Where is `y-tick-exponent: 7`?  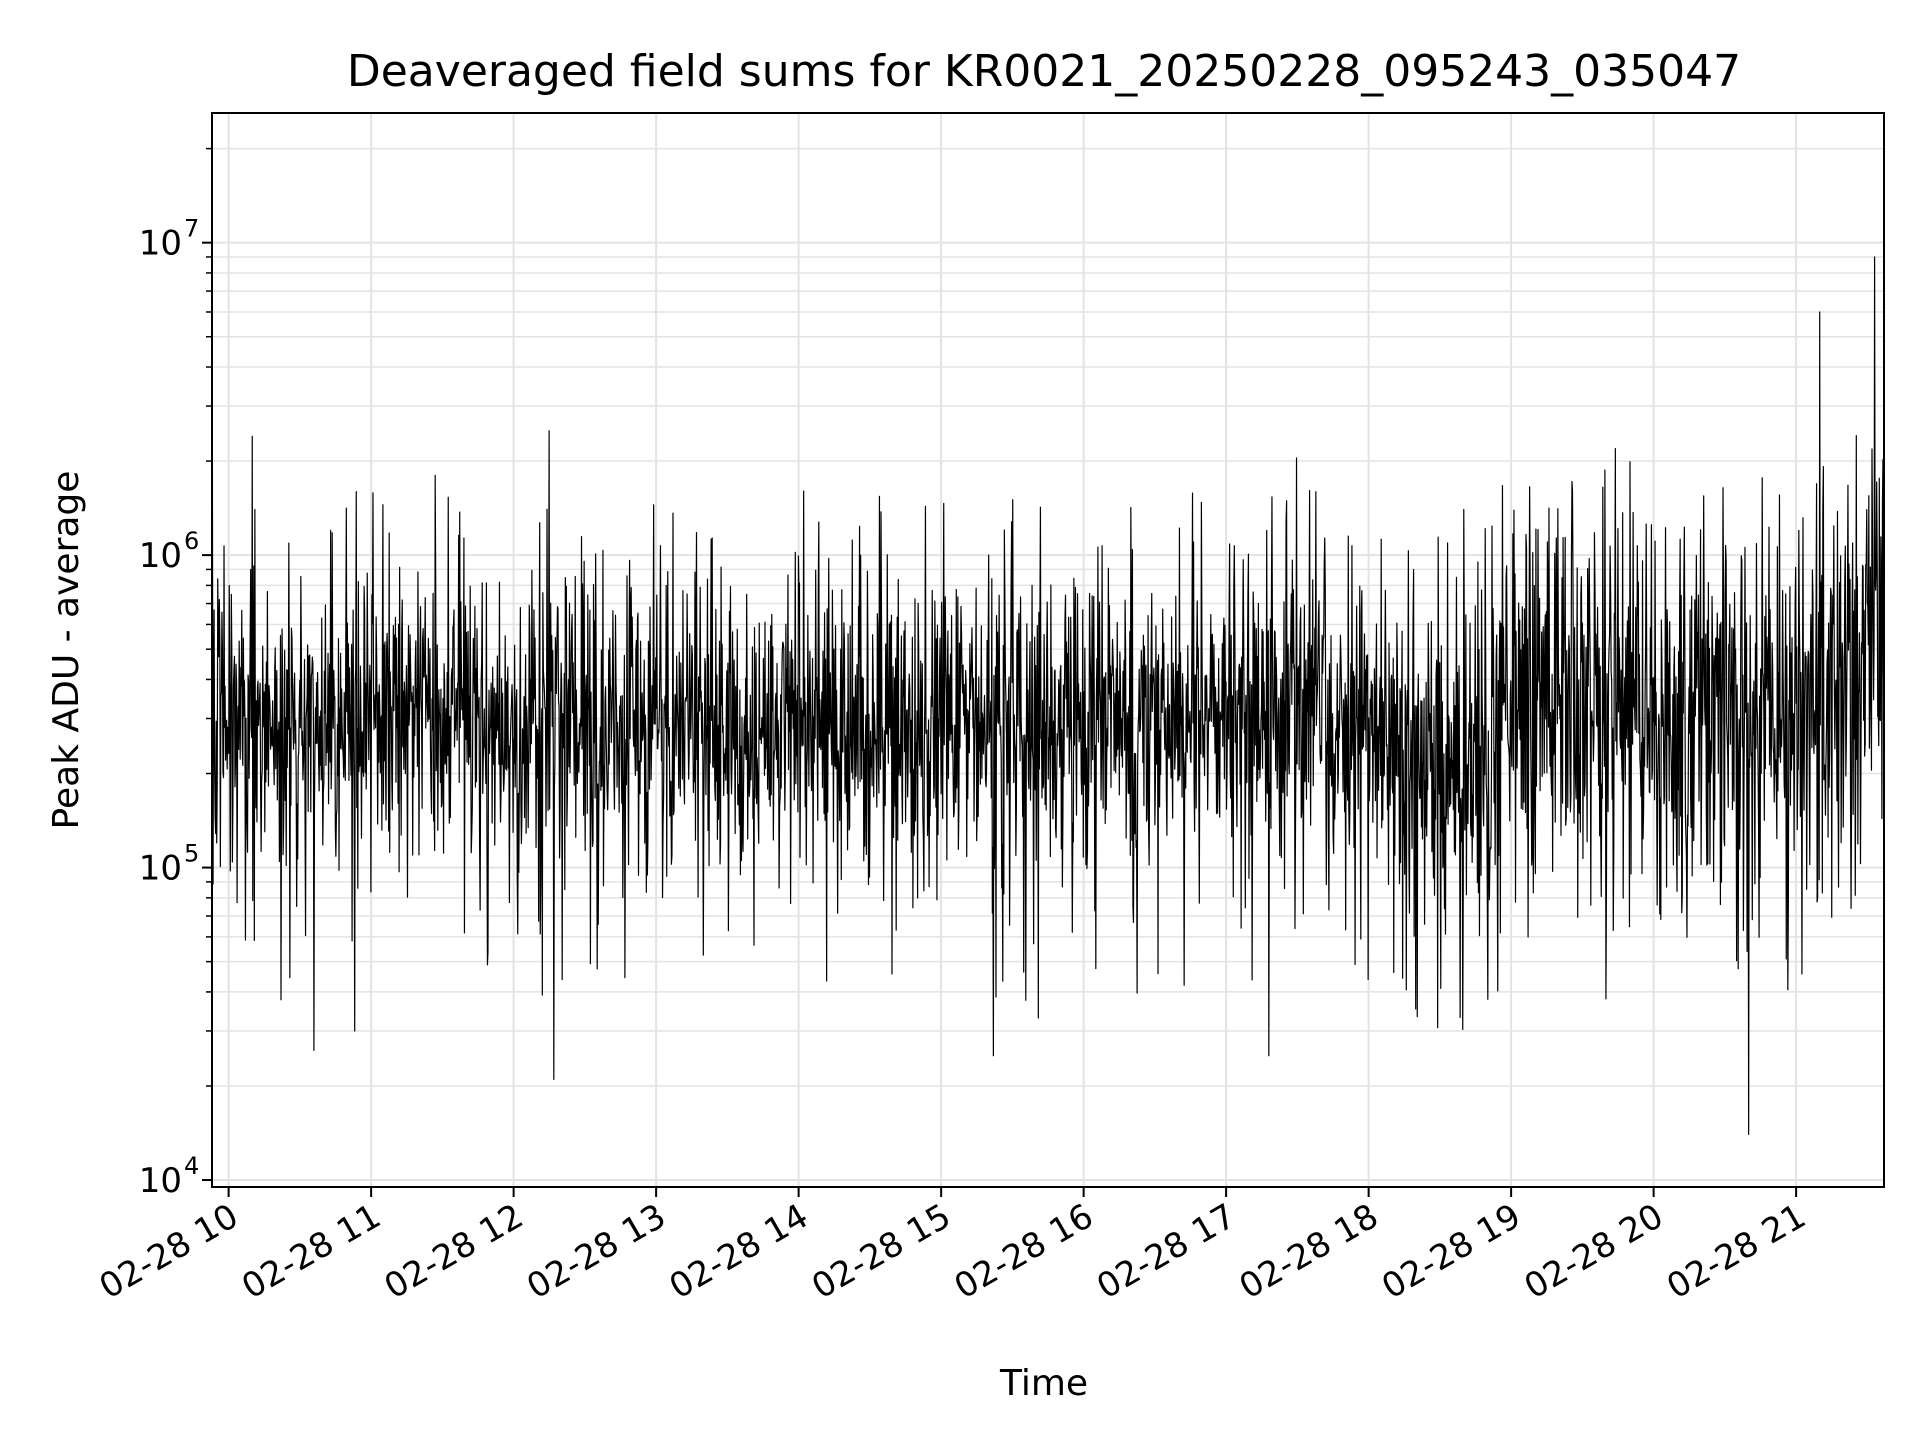
y-tick-exponent: 7 is located at coordinates (191, 229).